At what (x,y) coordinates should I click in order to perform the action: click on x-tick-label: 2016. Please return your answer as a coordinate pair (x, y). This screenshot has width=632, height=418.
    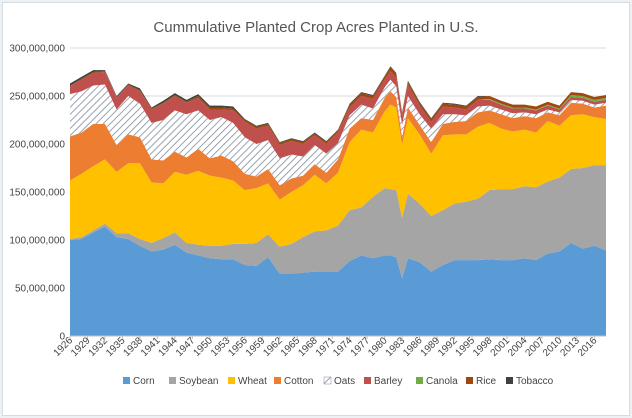
    Looking at the image, I should click on (588, 347).